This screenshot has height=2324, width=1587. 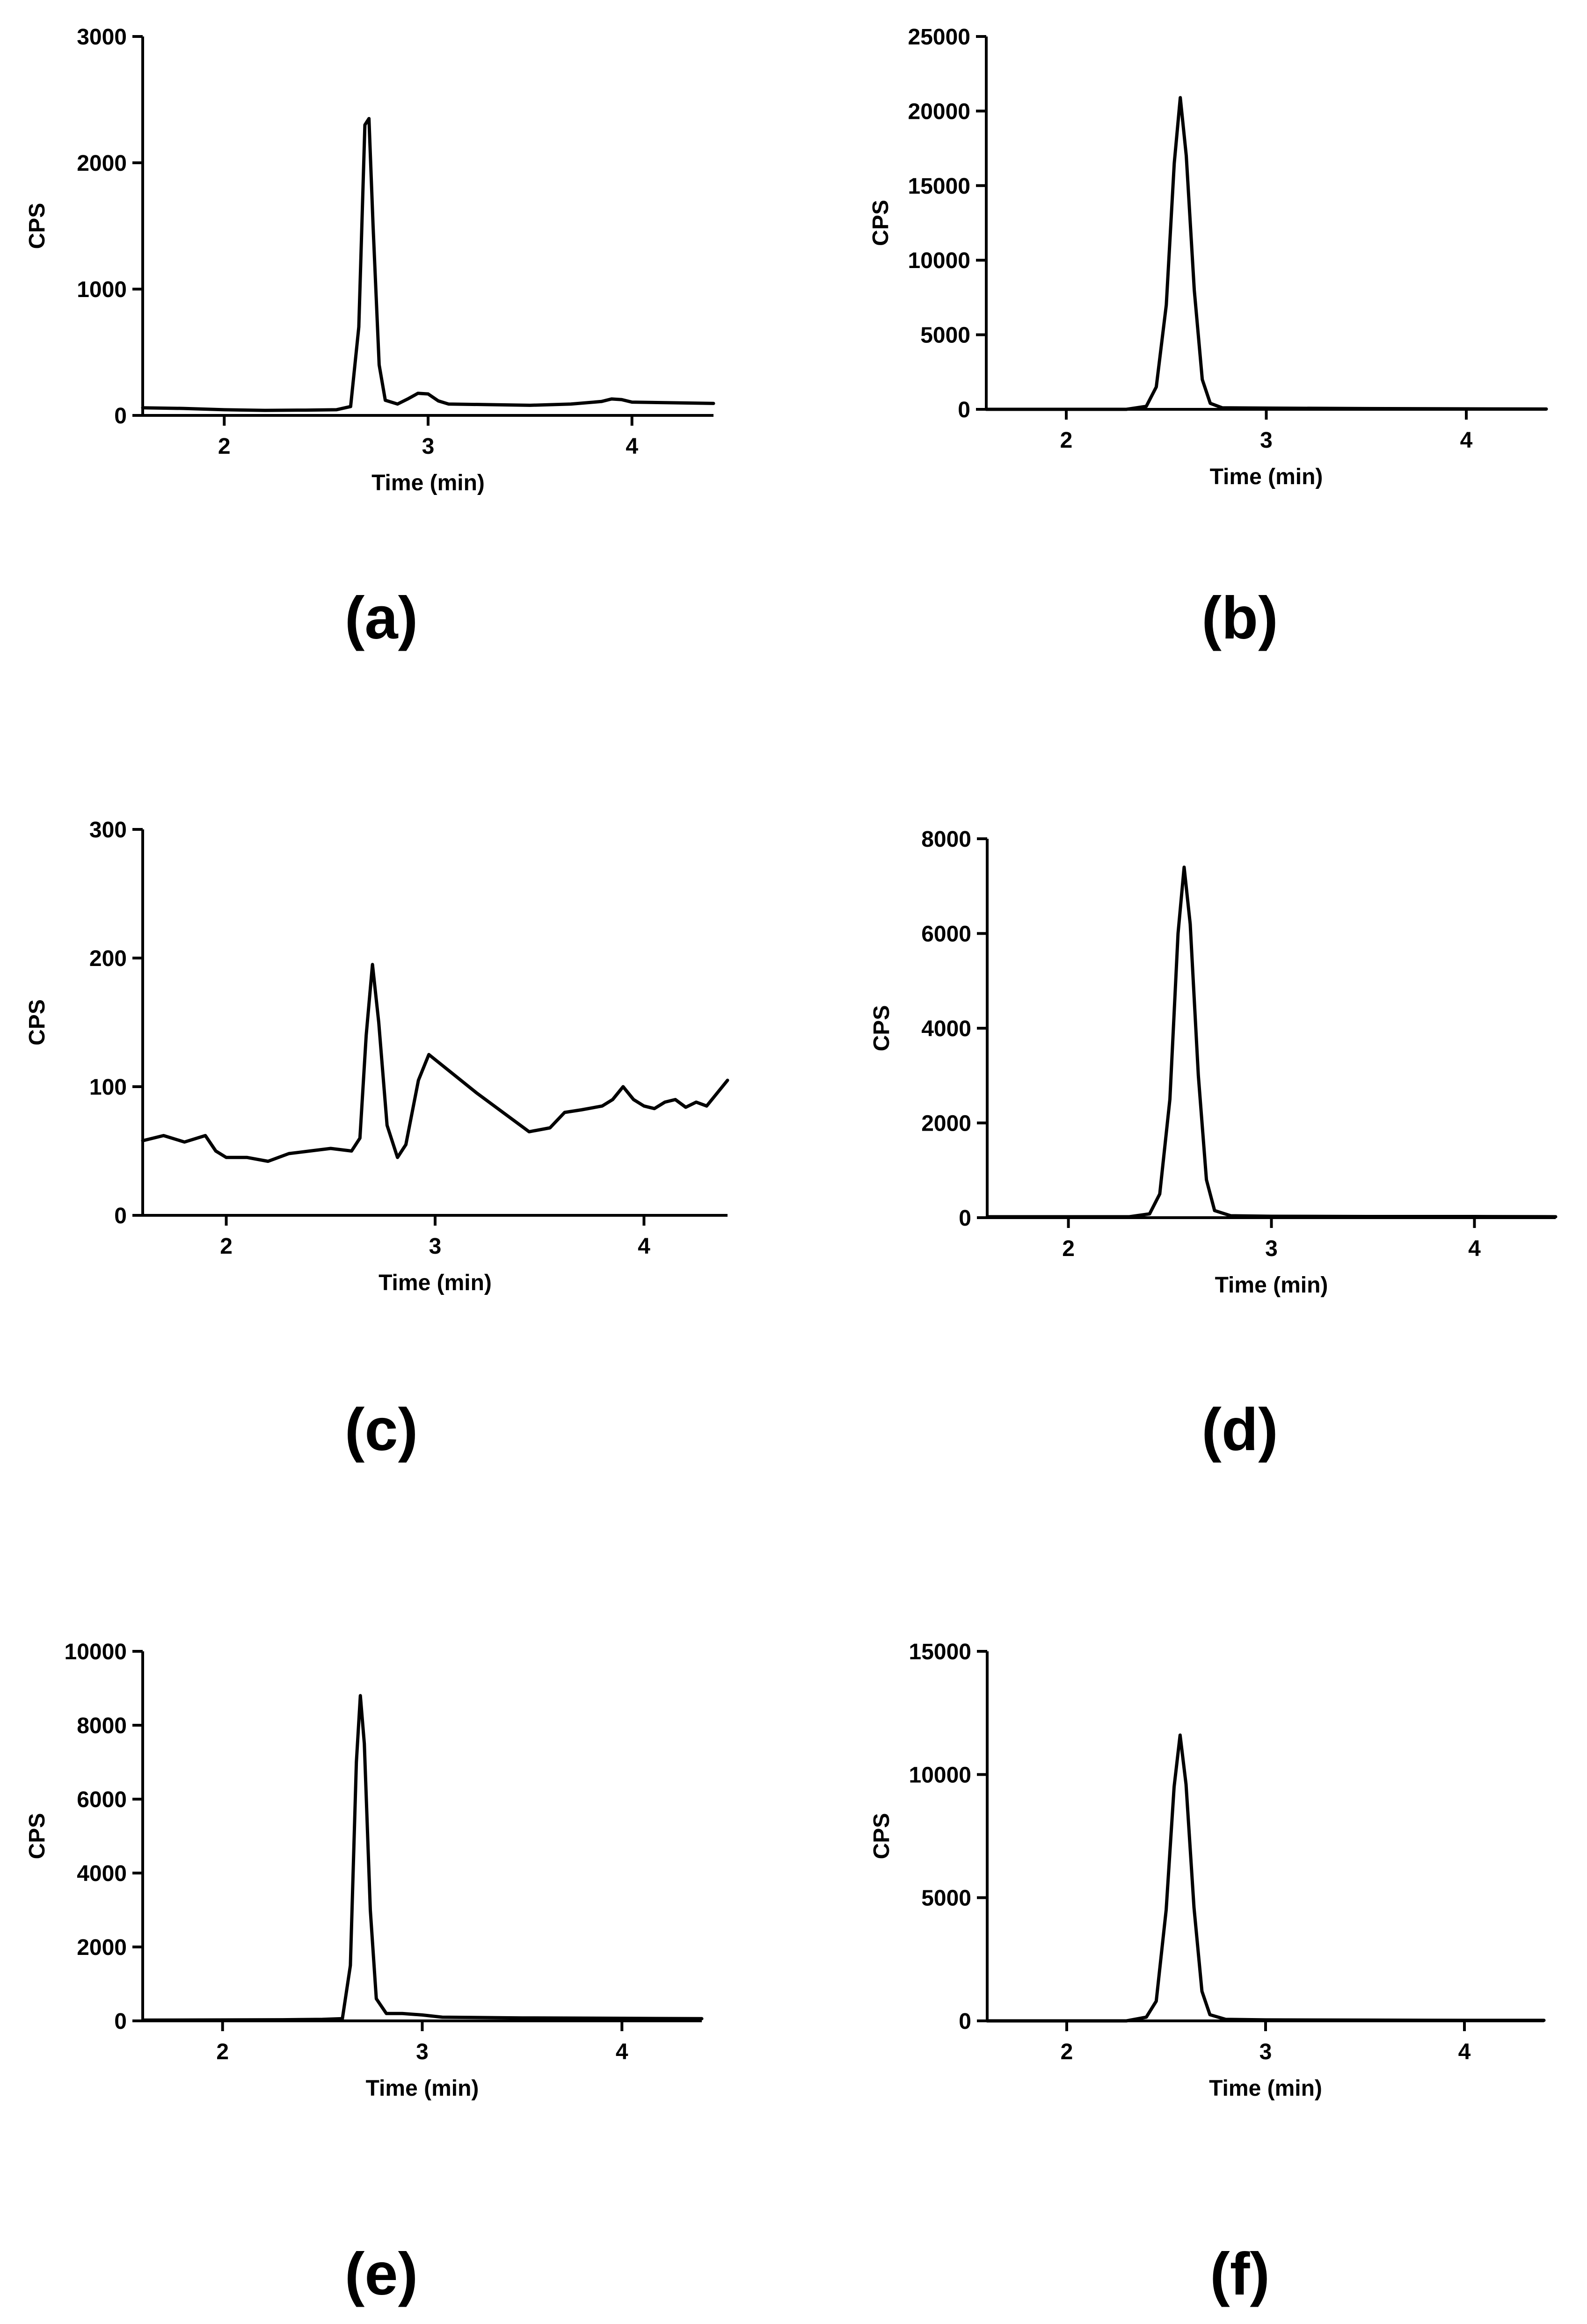 What do you see at coordinates (102, 289) in the screenshot?
I see `y-tick-label: 1000` at bounding box center [102, 289].